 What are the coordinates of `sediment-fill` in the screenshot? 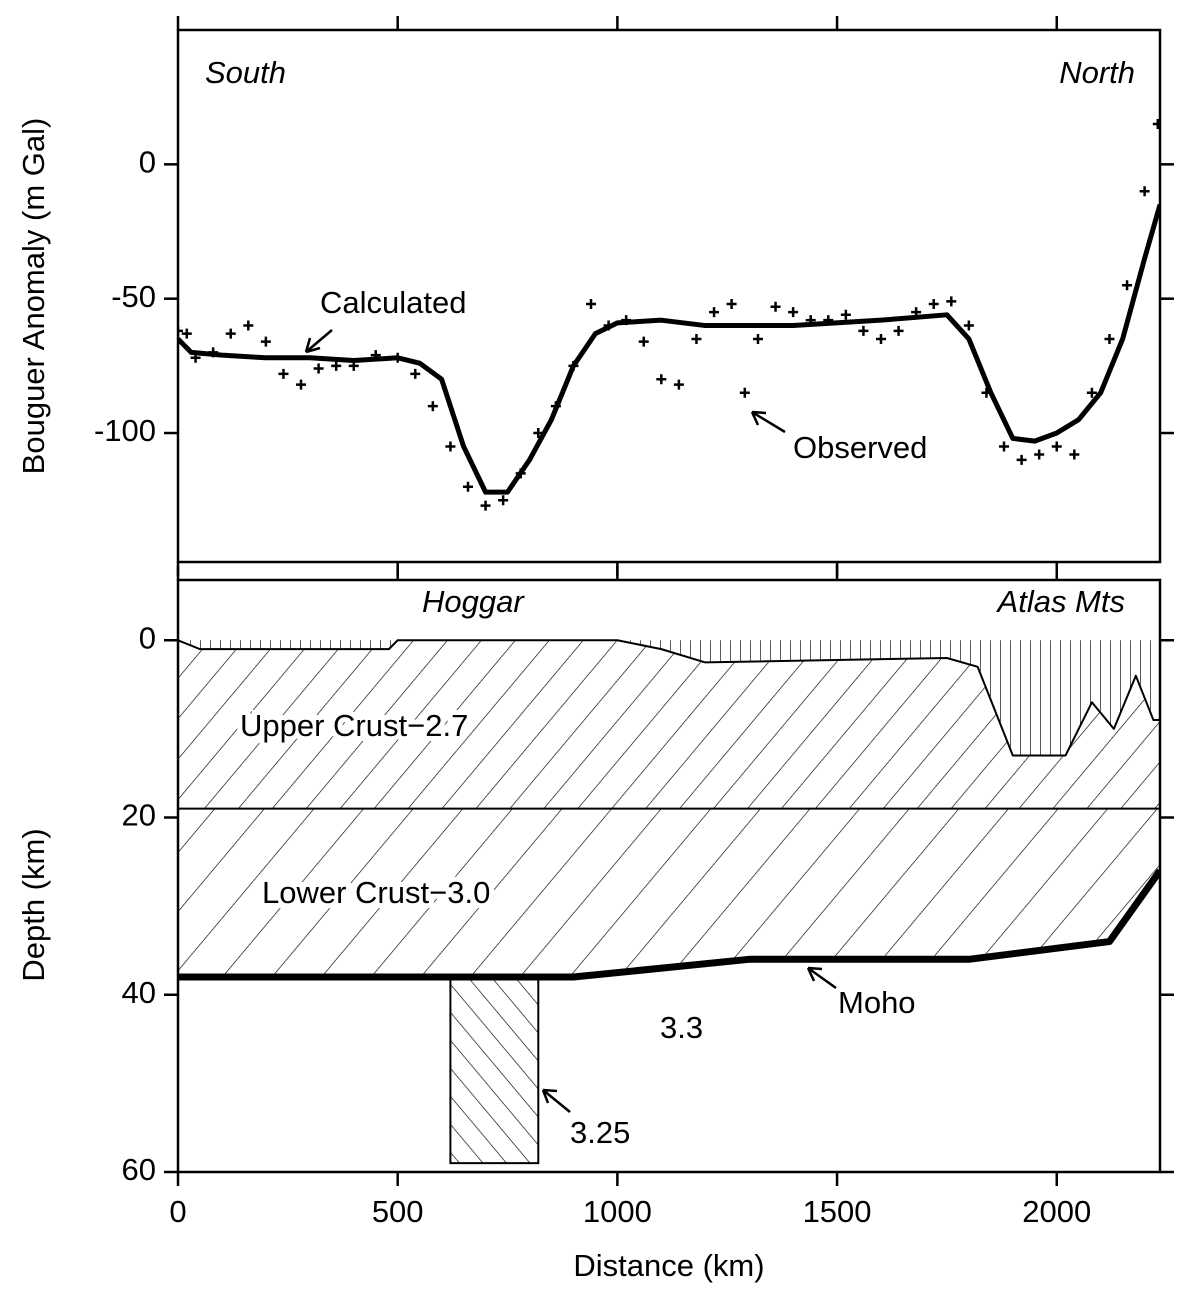 It's located at (669, 698).